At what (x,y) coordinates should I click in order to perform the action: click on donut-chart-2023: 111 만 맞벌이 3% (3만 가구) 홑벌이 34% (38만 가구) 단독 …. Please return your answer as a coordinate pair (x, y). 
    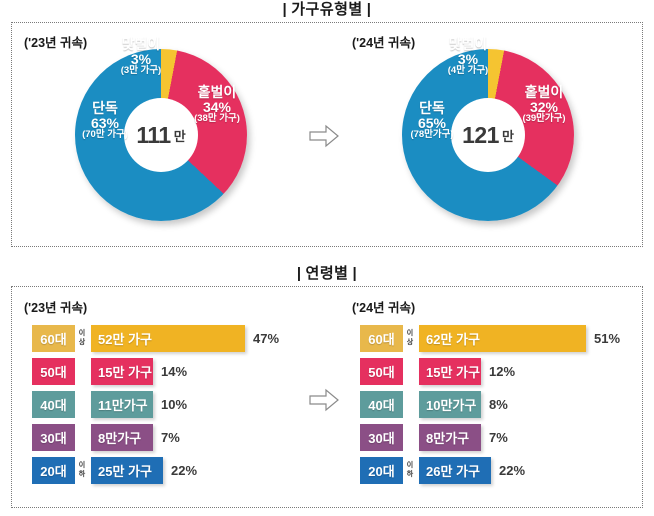
    Looking at the image, I should click on (161, 129).